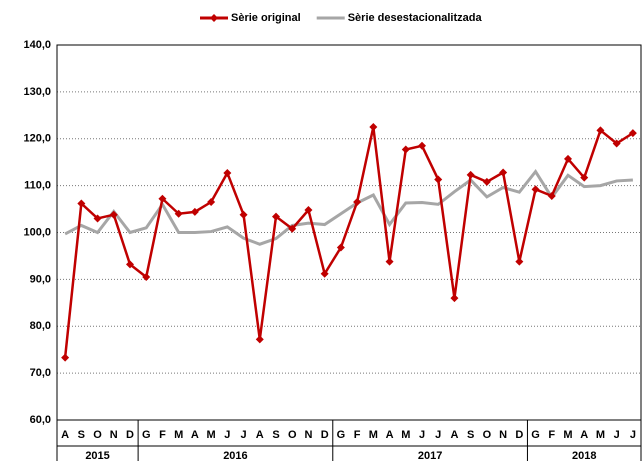  Describe the element at coordinates (415, 18) in the screenshot. I see `legend-label: Sèrie desestacionalitzada` at that location.